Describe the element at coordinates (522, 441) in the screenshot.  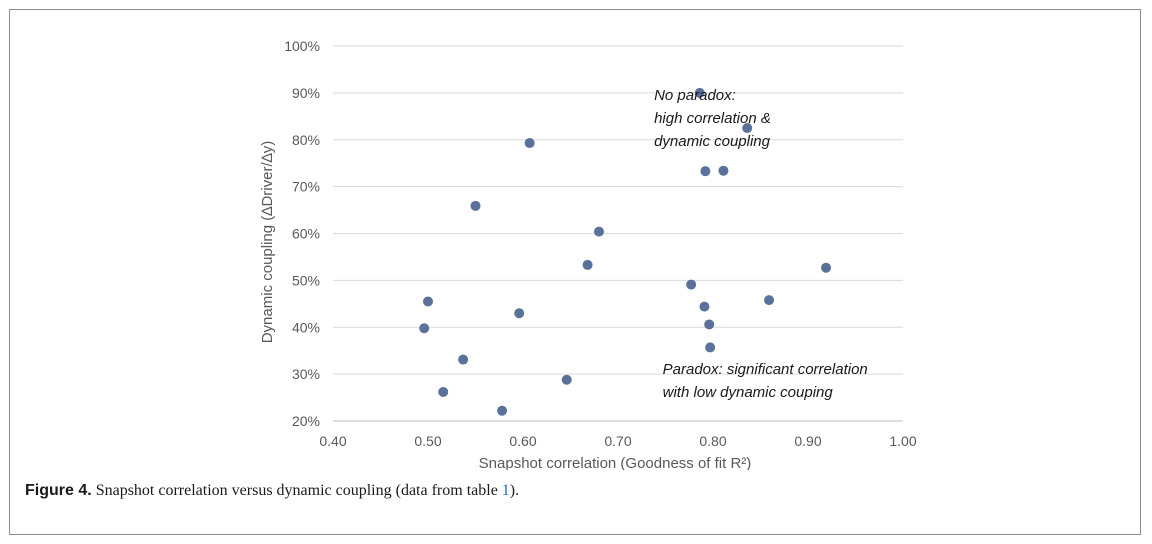
I see `x-tick-label: 0.60` at that location.